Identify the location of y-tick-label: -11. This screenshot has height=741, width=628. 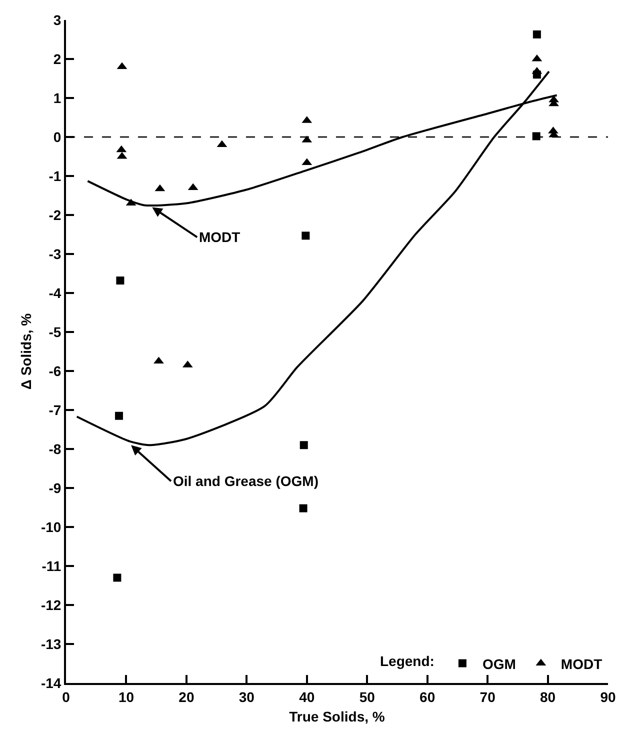
(52, 566).